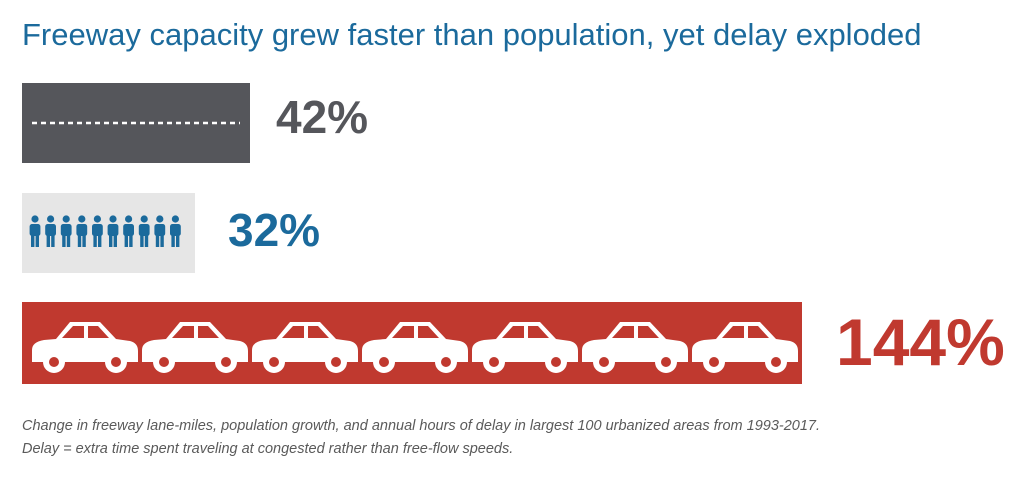 This screenshot has width=1024, height=481. What do you see at coordinates (920, 342) in the screenshot?
I see `value-label-annual-hours-of-delay: 144%` at bounding box center [920, 342].